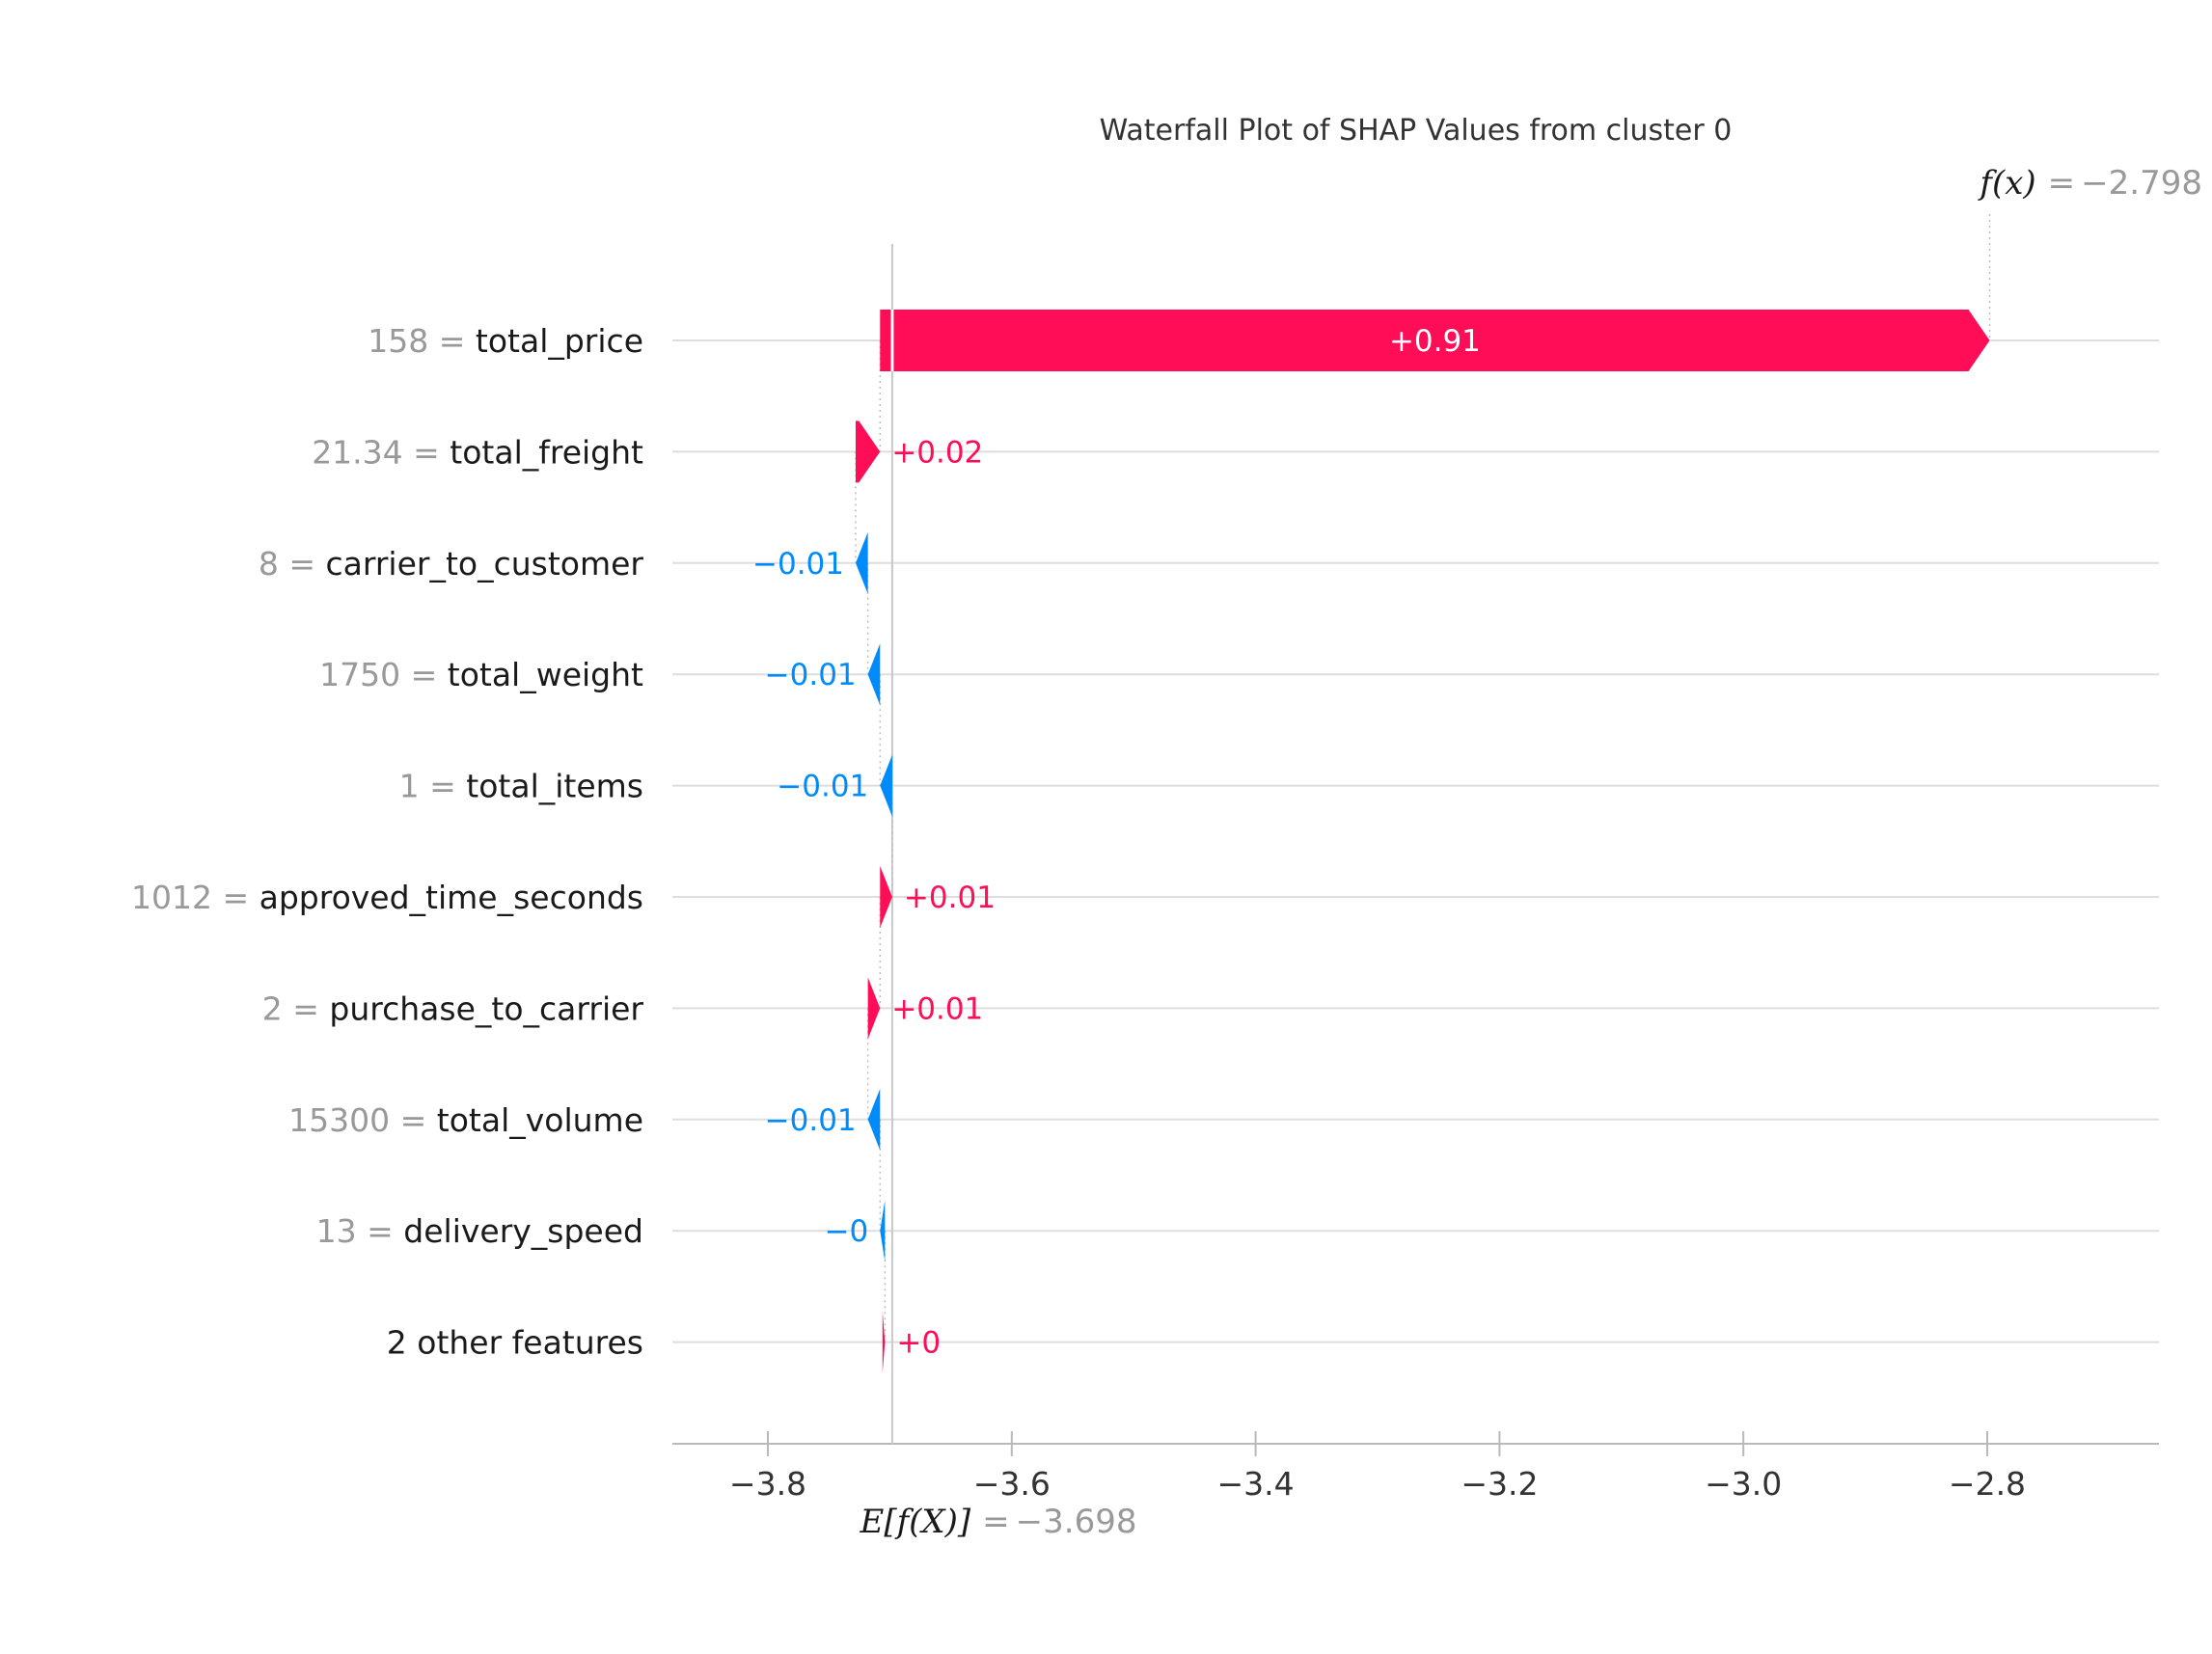 The height and width of the screenshot is (1654, 2212). Describe the element at coordinates (505, 341) in the screenshot. I see `feature-label: 158 = total_price` at that location.